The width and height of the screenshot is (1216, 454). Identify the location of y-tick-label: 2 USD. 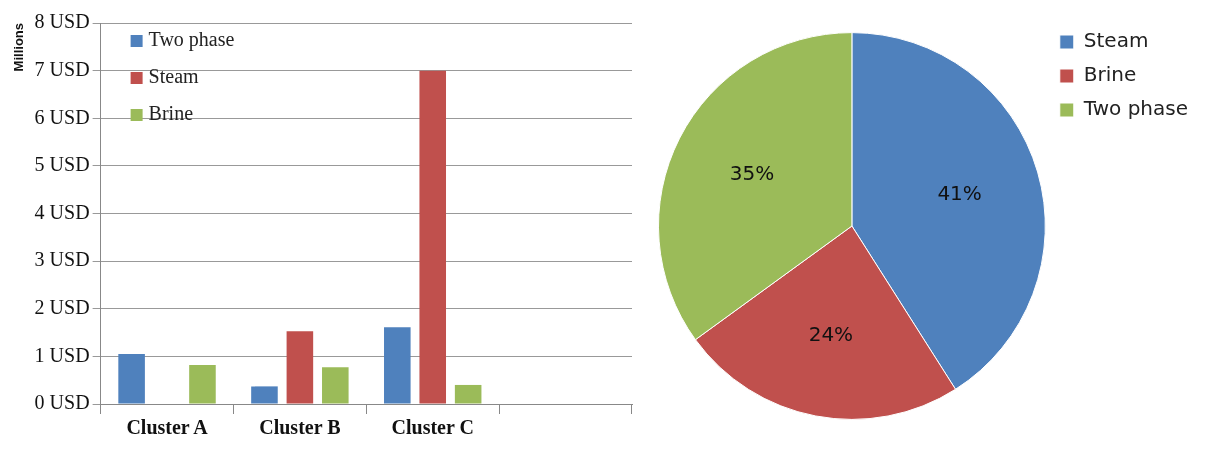
(62, 307).